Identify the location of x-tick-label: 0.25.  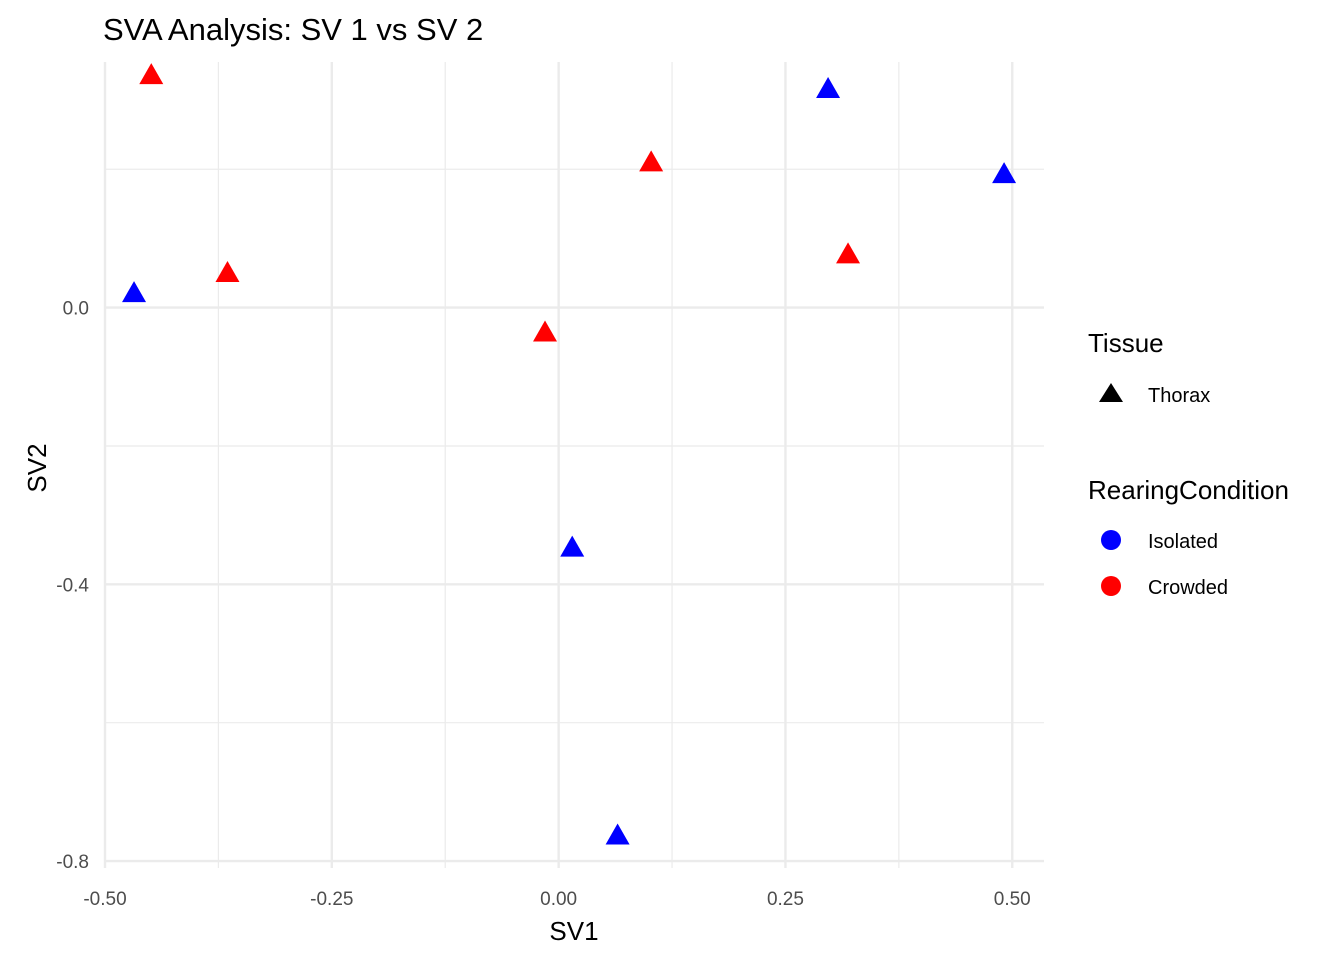
(785, 899).